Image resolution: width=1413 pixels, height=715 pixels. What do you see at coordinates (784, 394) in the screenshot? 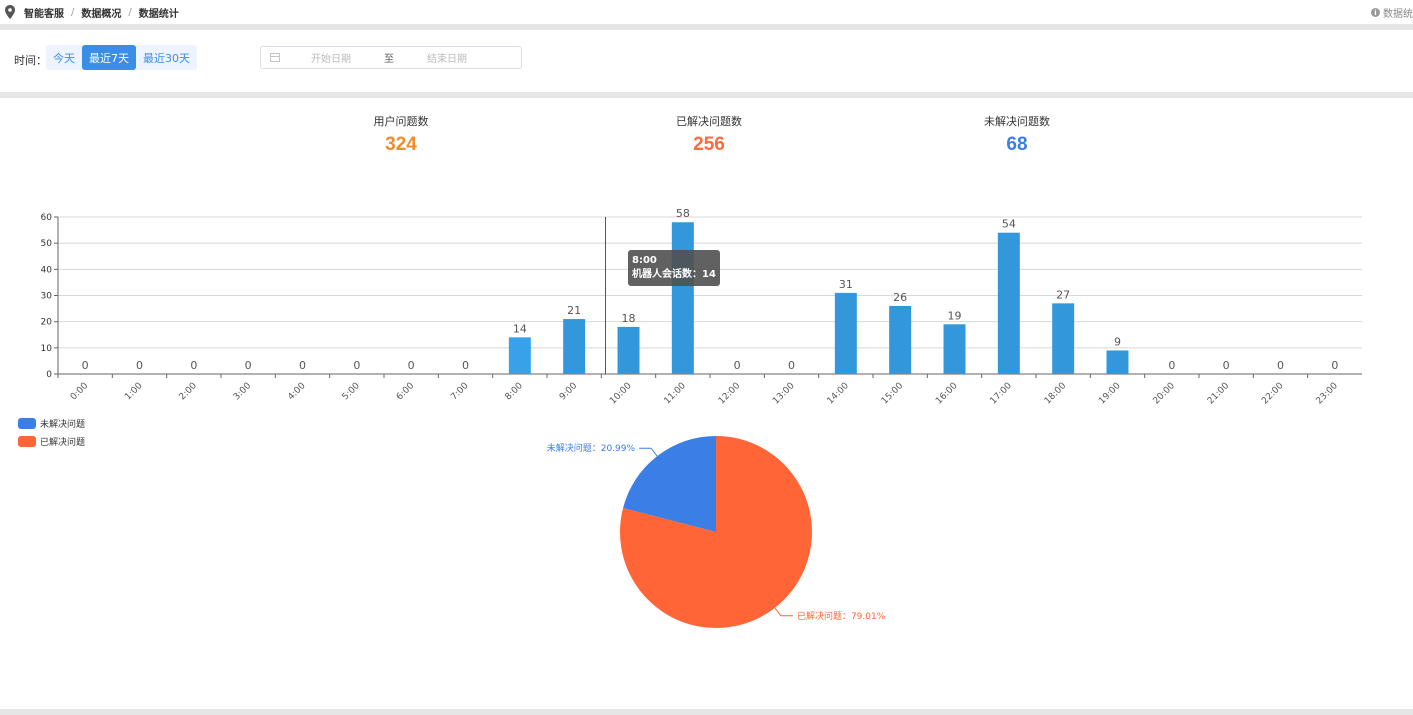
I see `x-tick-label: 13:00` at bounding box center [784, 394].